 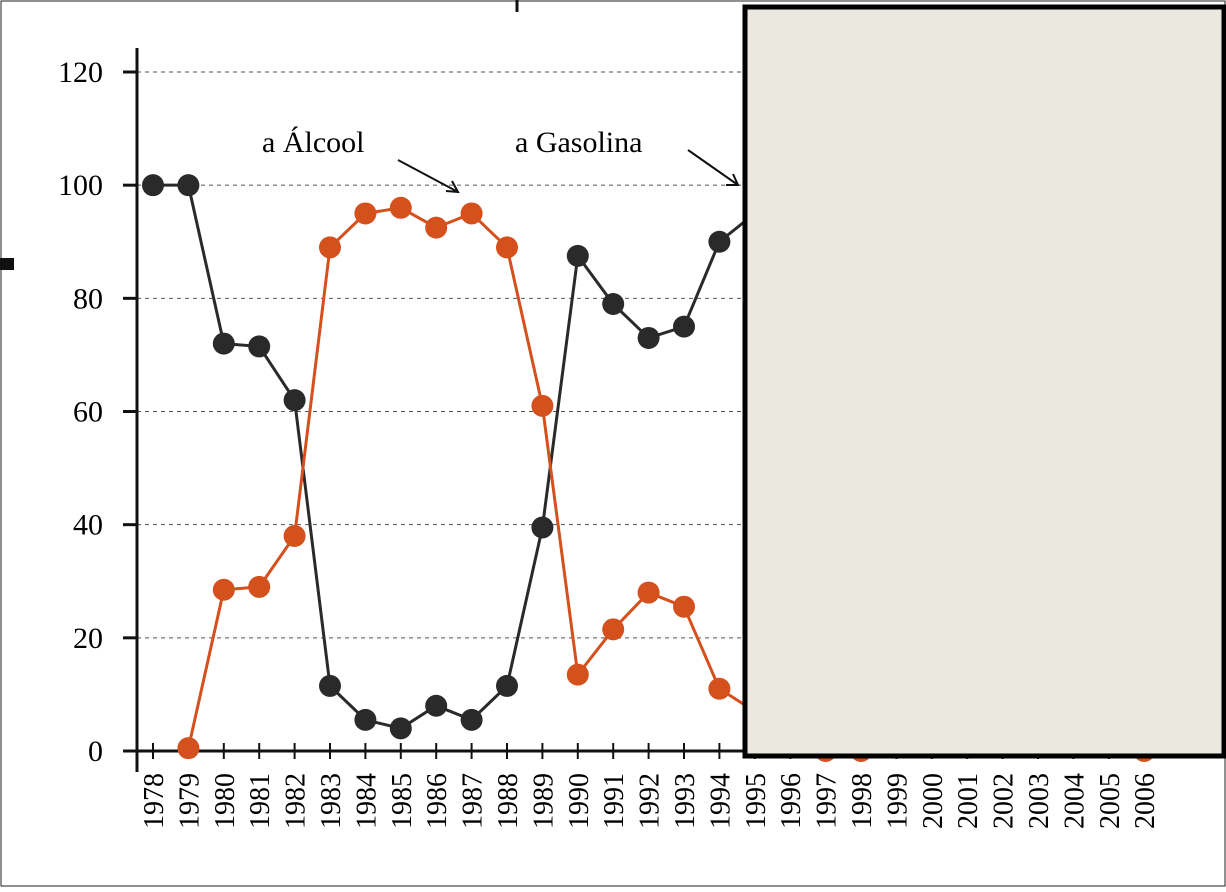 I want to click on x-tick-label: 1983, so click(x=331, y=801).